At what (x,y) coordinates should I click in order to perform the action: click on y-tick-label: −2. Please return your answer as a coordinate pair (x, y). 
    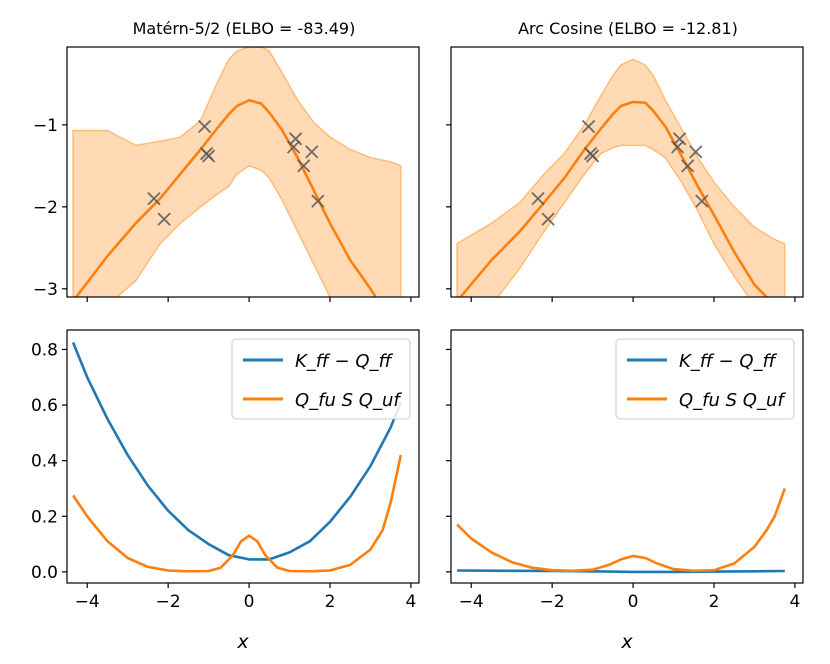
    Looking at the image, I should click on (45, 208).